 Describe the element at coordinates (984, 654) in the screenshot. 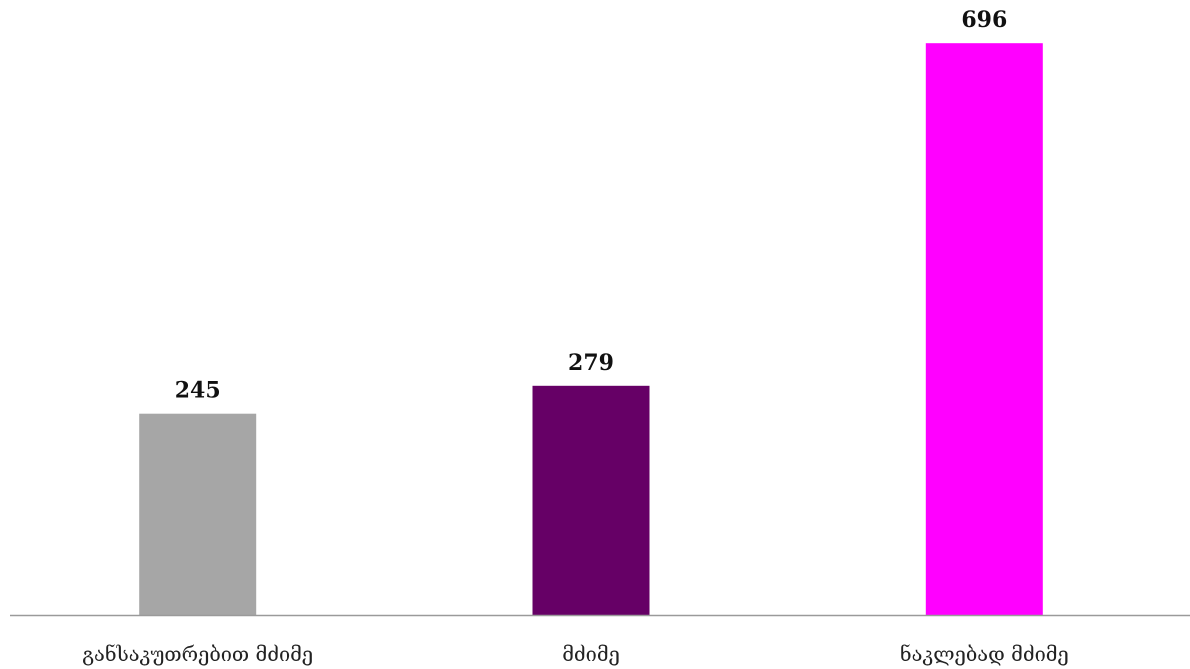

I see `category-label-3: ნაკლებად მძიმე` at that location.